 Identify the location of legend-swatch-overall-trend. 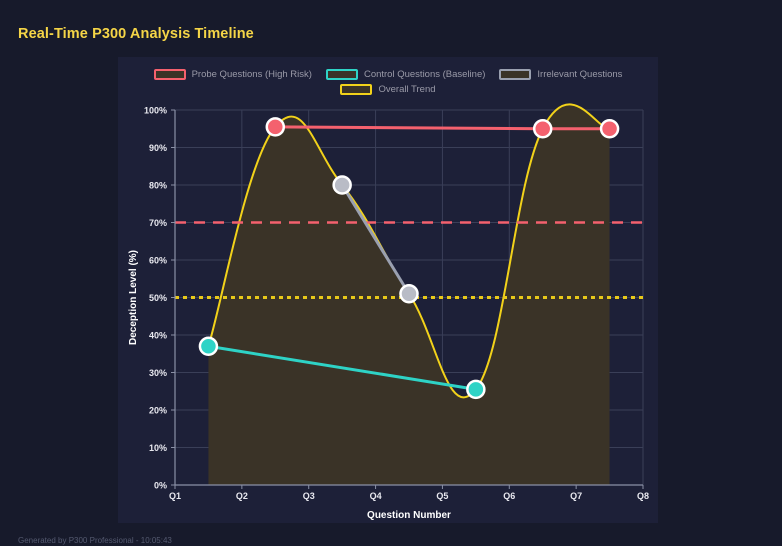
(356, 89).